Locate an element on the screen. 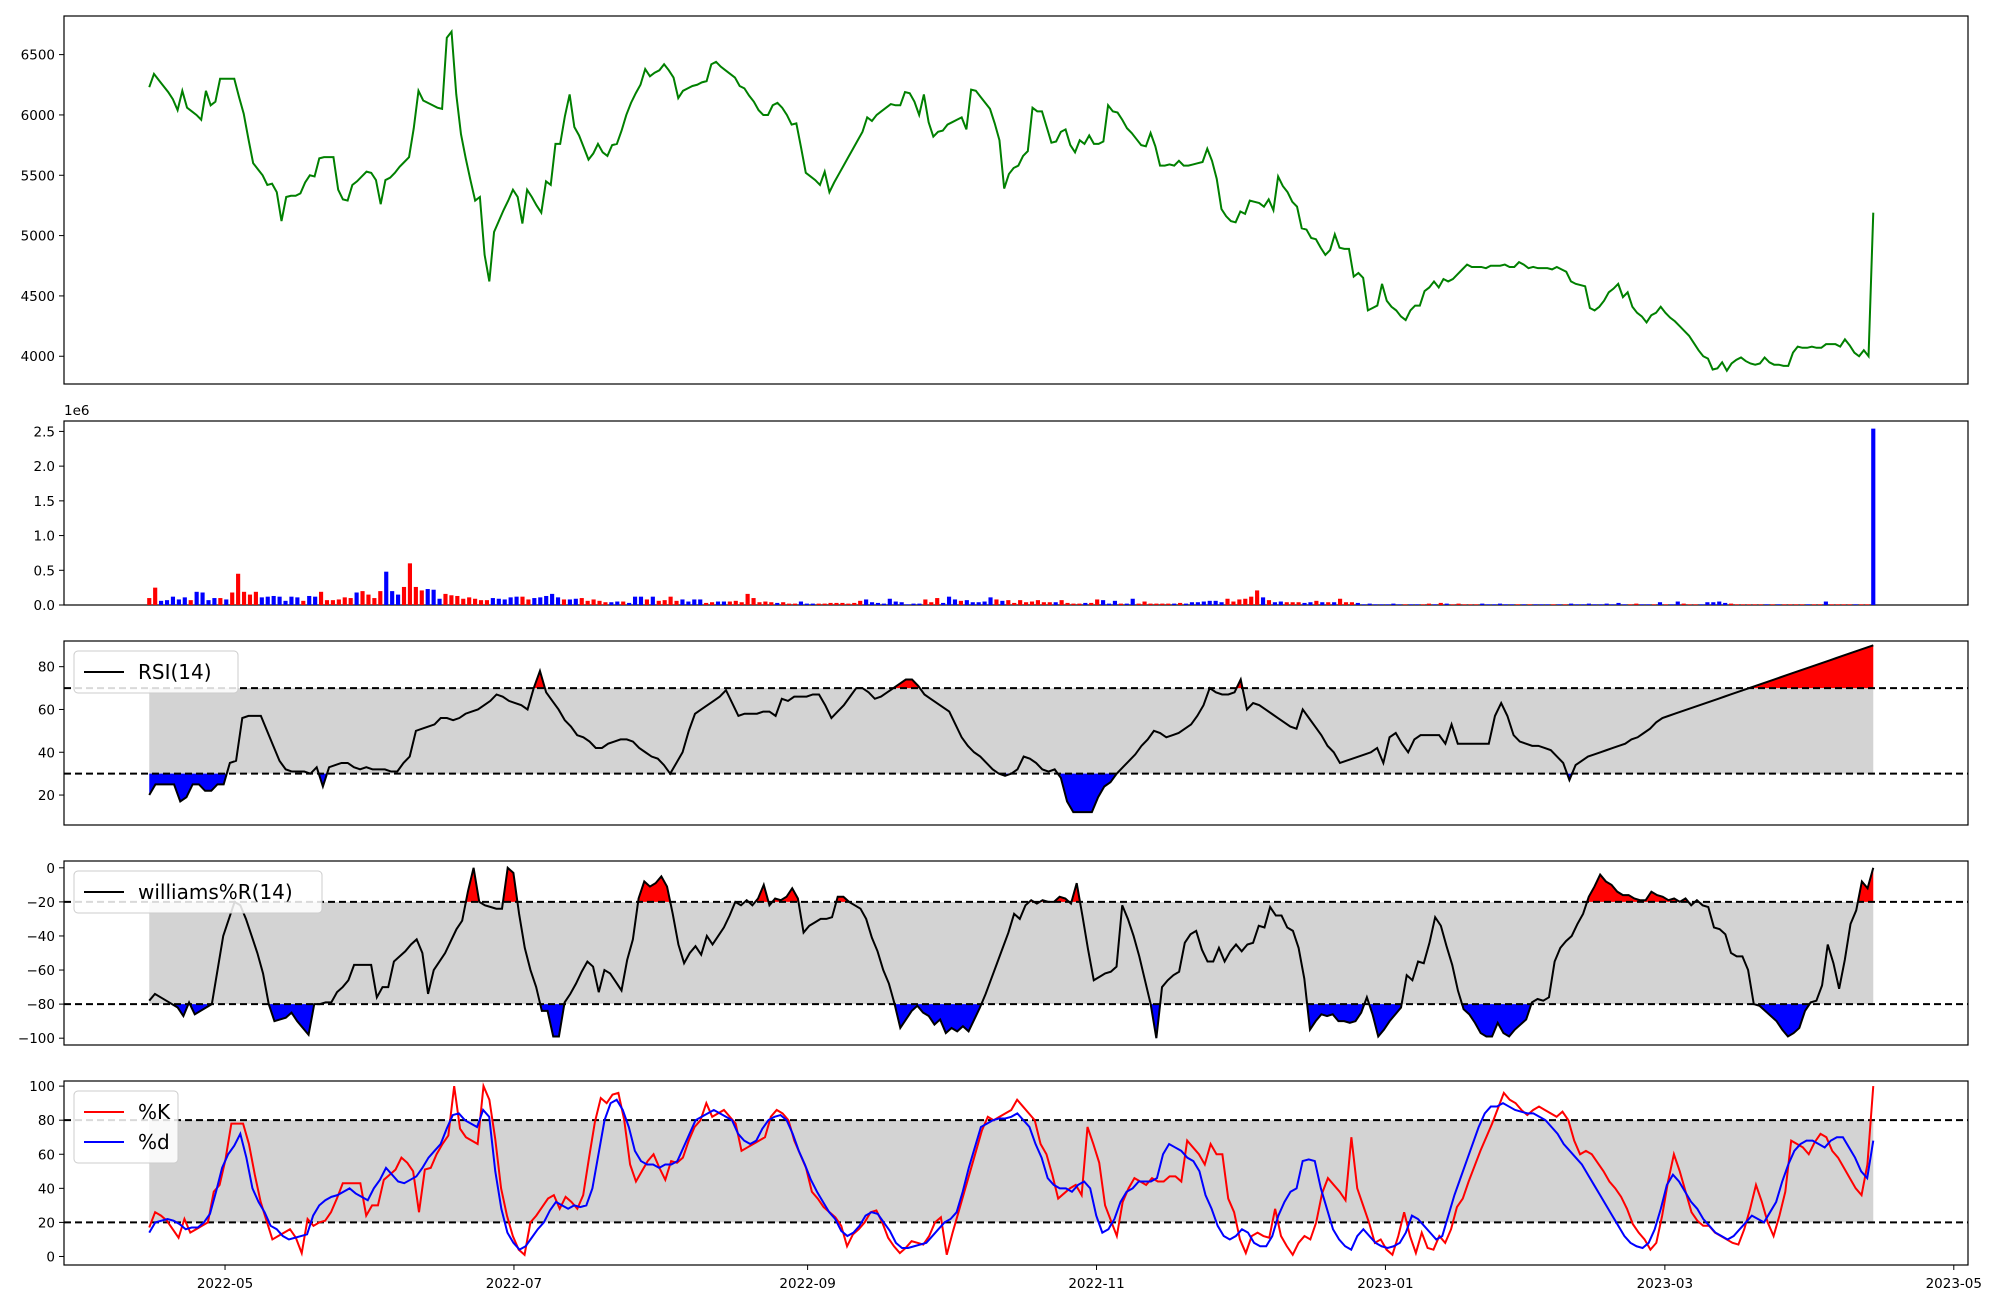 The height and width of the screenshot is (1304, 2000). rsi-oversold-fill is located at coordinates (1087, 793).